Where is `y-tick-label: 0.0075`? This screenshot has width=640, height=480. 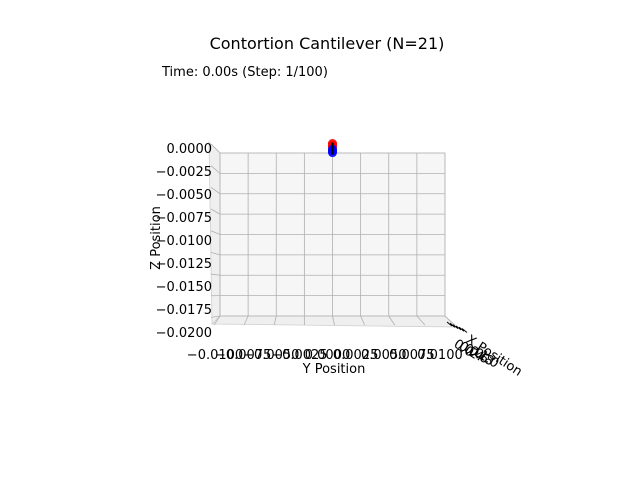 y-tick-label: 0.0075 is located at coordinates (412, 355).